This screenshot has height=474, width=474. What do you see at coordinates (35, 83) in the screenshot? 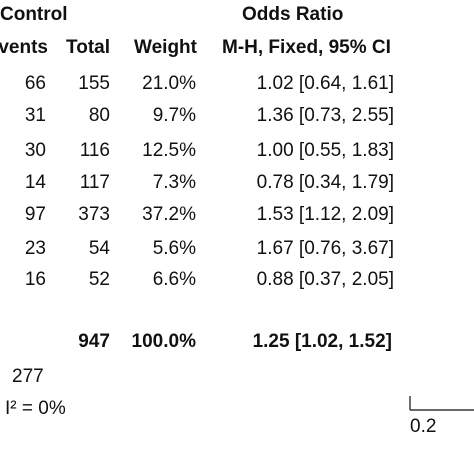
I see `row-1-events: 66` at bounding box center [35, 83].